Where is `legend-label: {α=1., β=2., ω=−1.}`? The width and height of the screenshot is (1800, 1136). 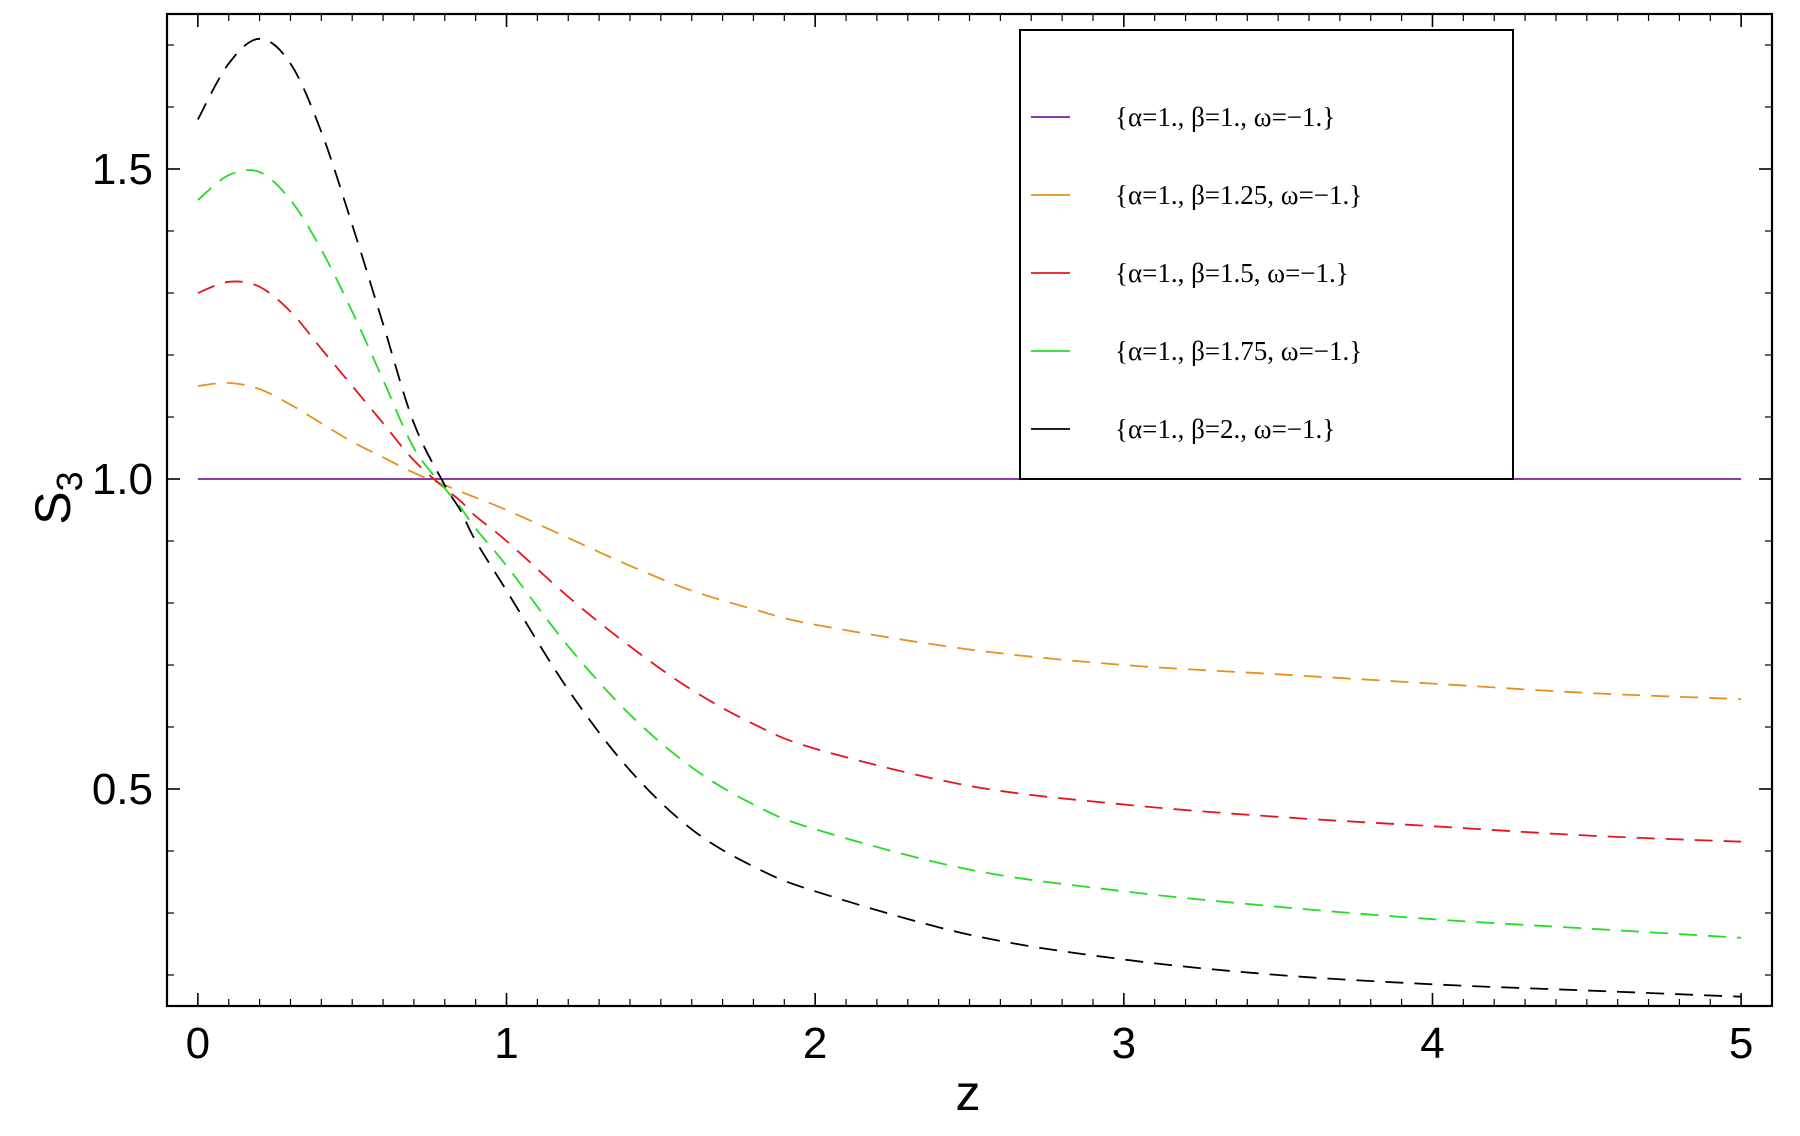 legend-label: {α=1., β=2., ω=−1.} is located at coordinates (1225, 429).